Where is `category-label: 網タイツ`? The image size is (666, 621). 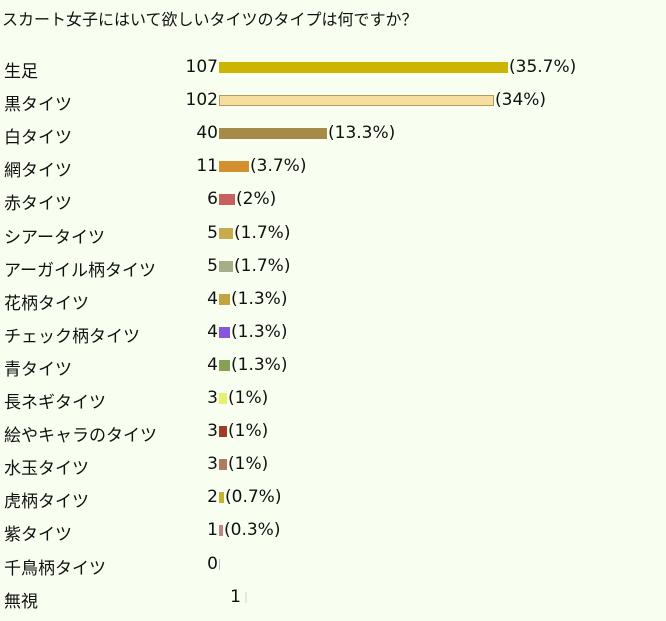
category-label: 網タイツ is located at coordinates (38, 171).